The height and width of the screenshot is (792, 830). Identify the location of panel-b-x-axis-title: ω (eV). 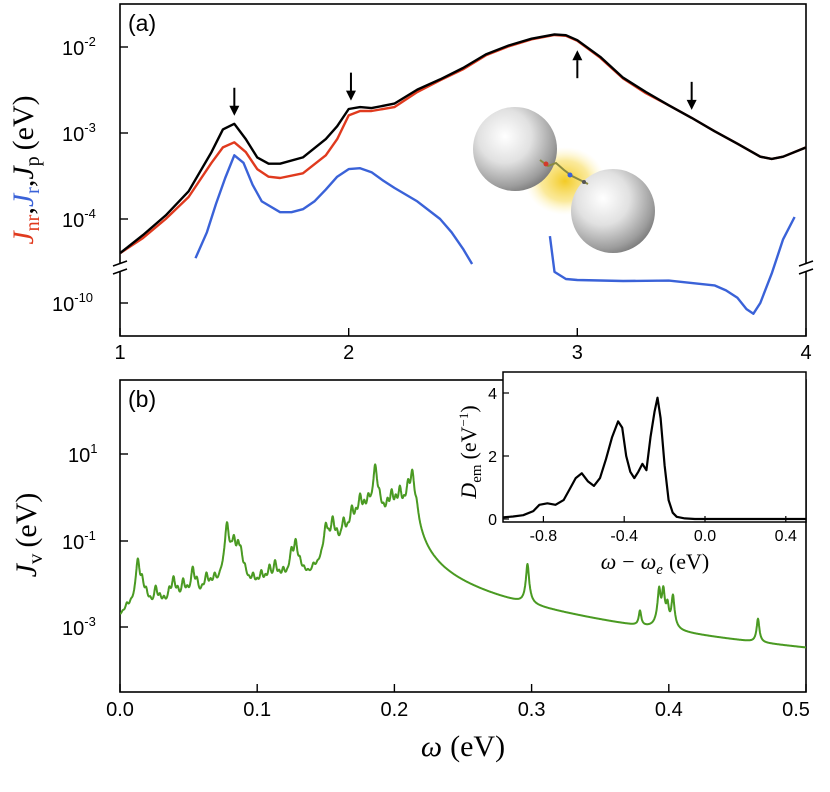
(463, 746).